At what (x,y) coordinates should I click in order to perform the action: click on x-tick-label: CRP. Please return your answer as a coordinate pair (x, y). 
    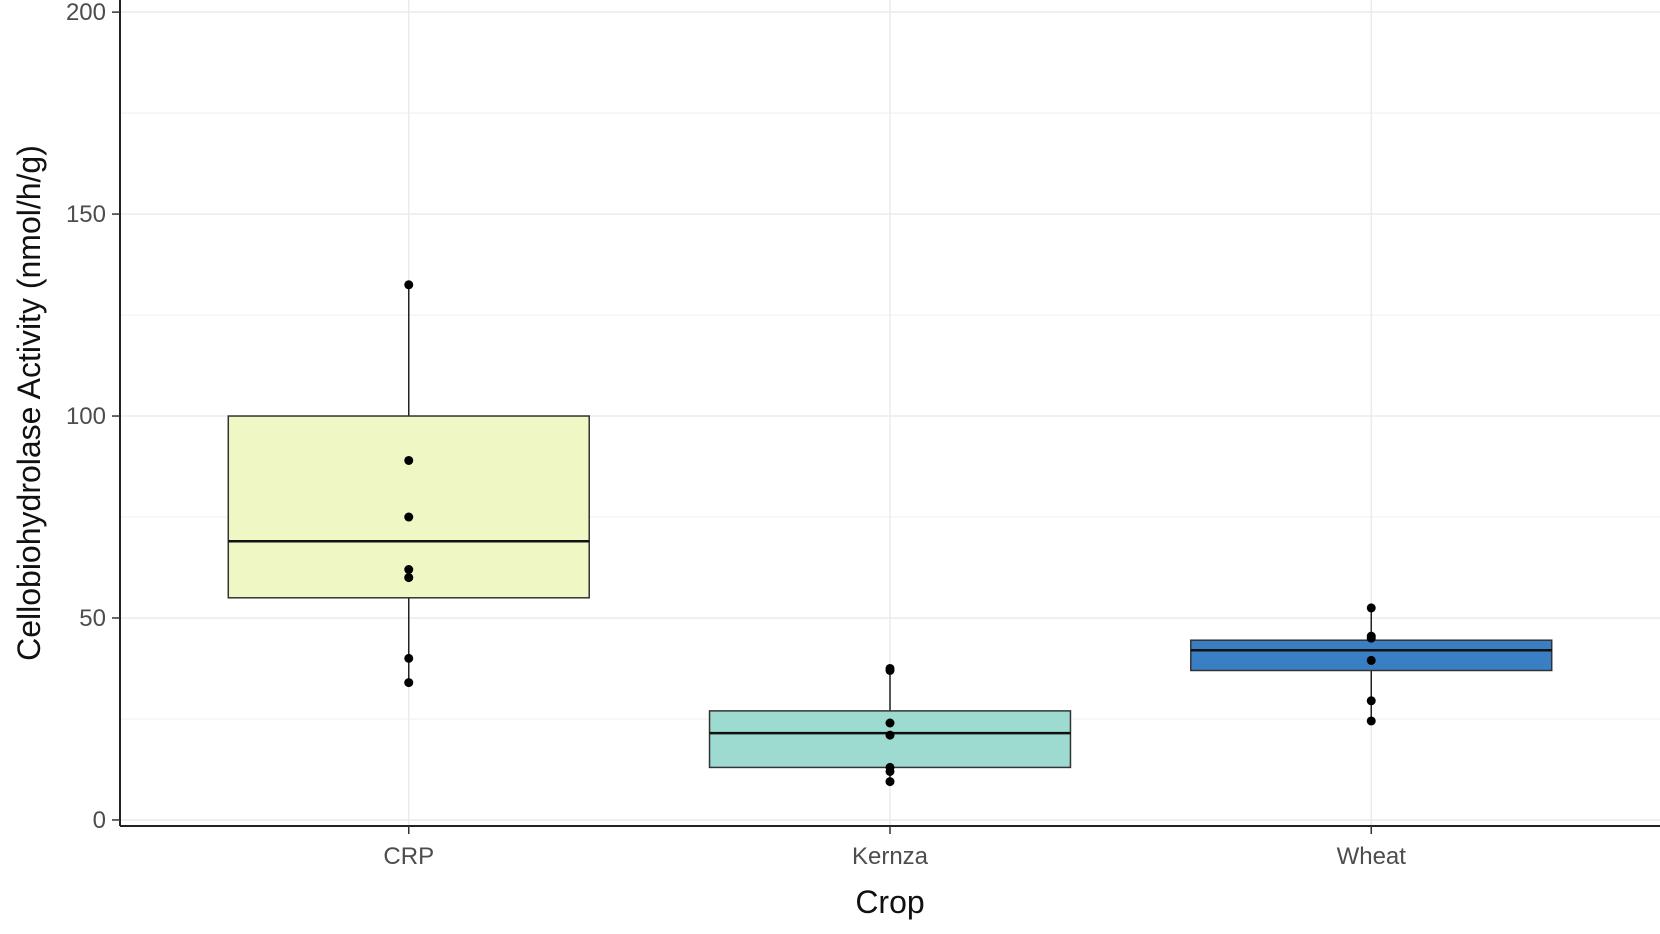
    Looking at the image, I should click on (408, 856).